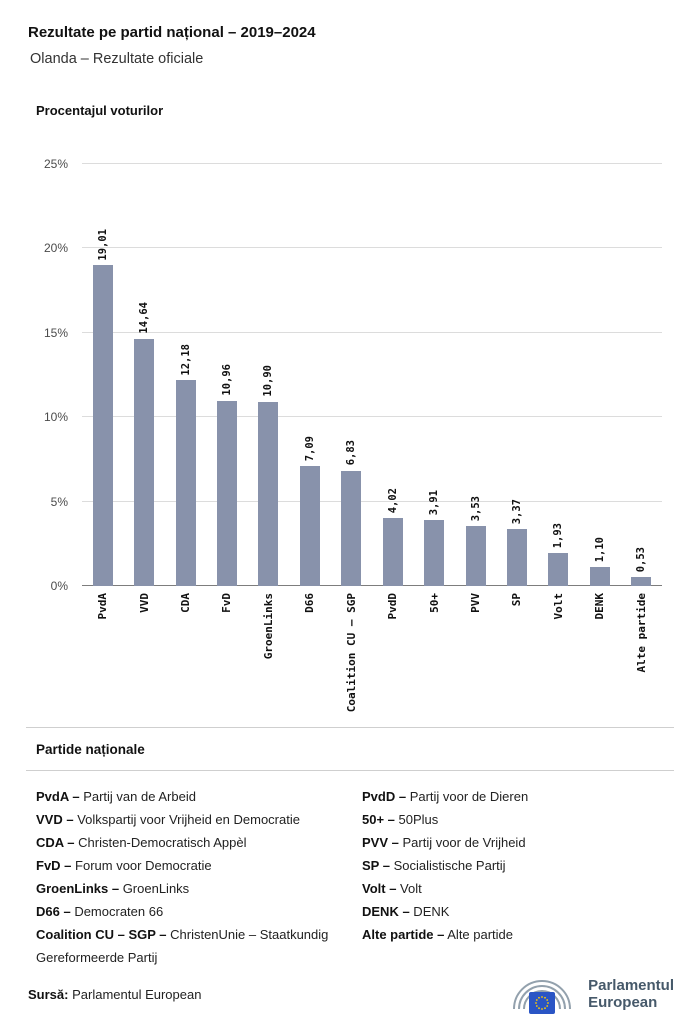 This screenshot has width=700, height=1028. I want to click on bar-column: 12,18, so click(185, 375).